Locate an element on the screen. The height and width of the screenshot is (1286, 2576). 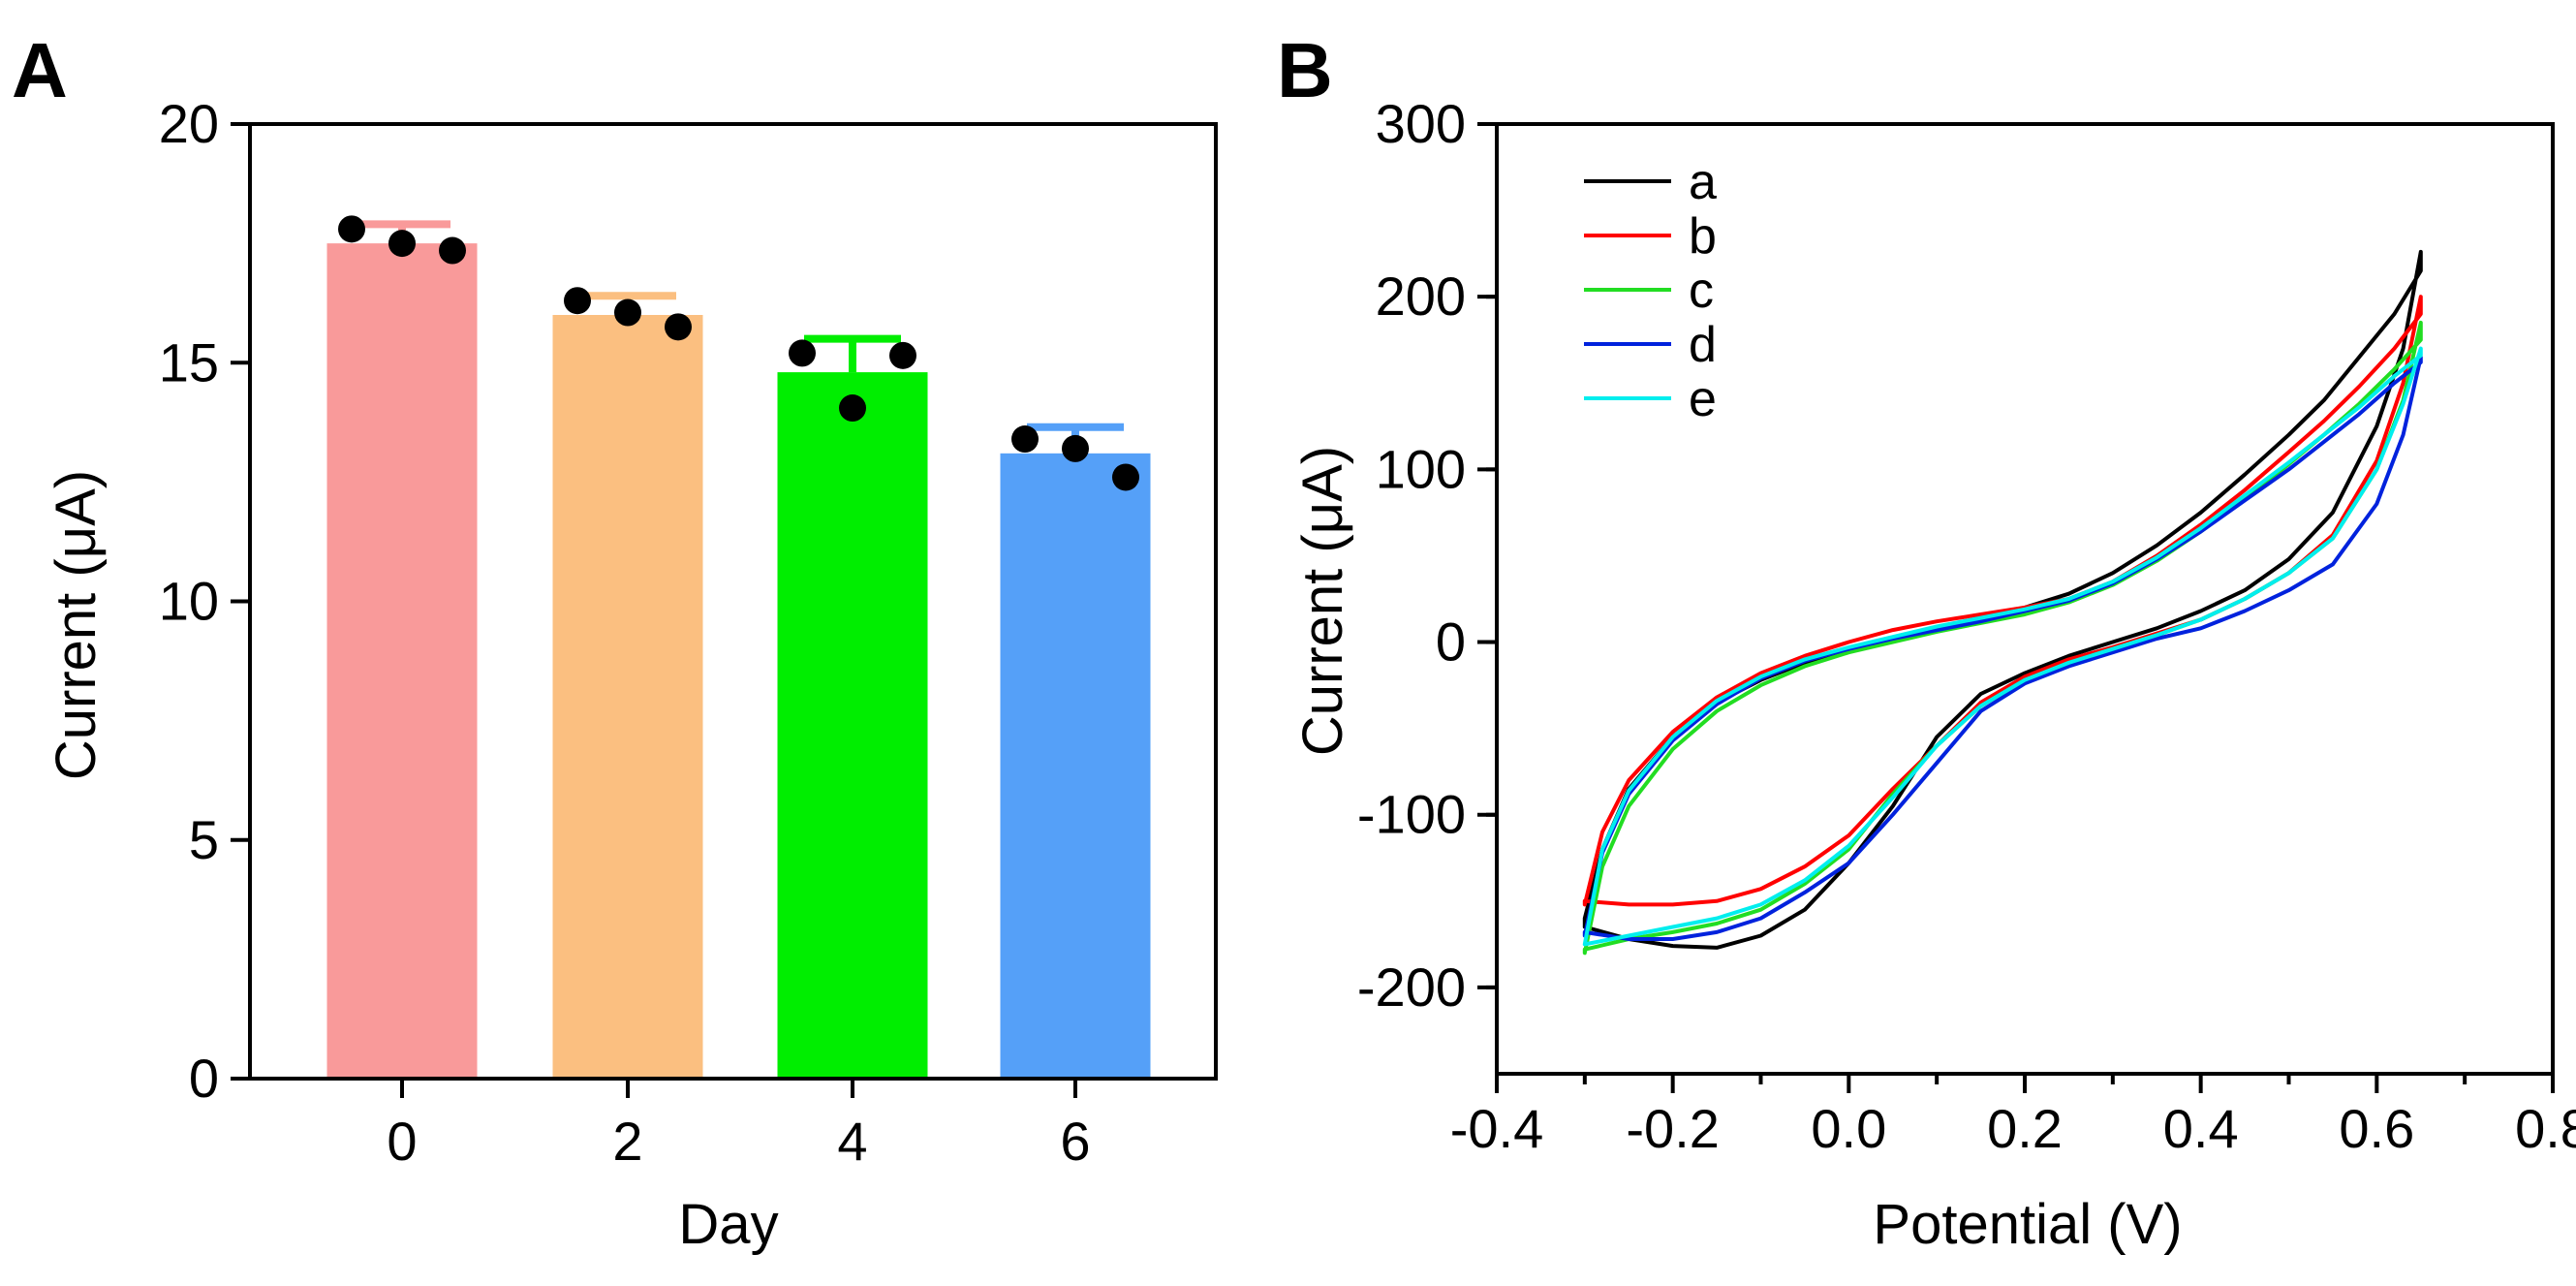
legend-label-a: a is located at coordinates (1703, 182).